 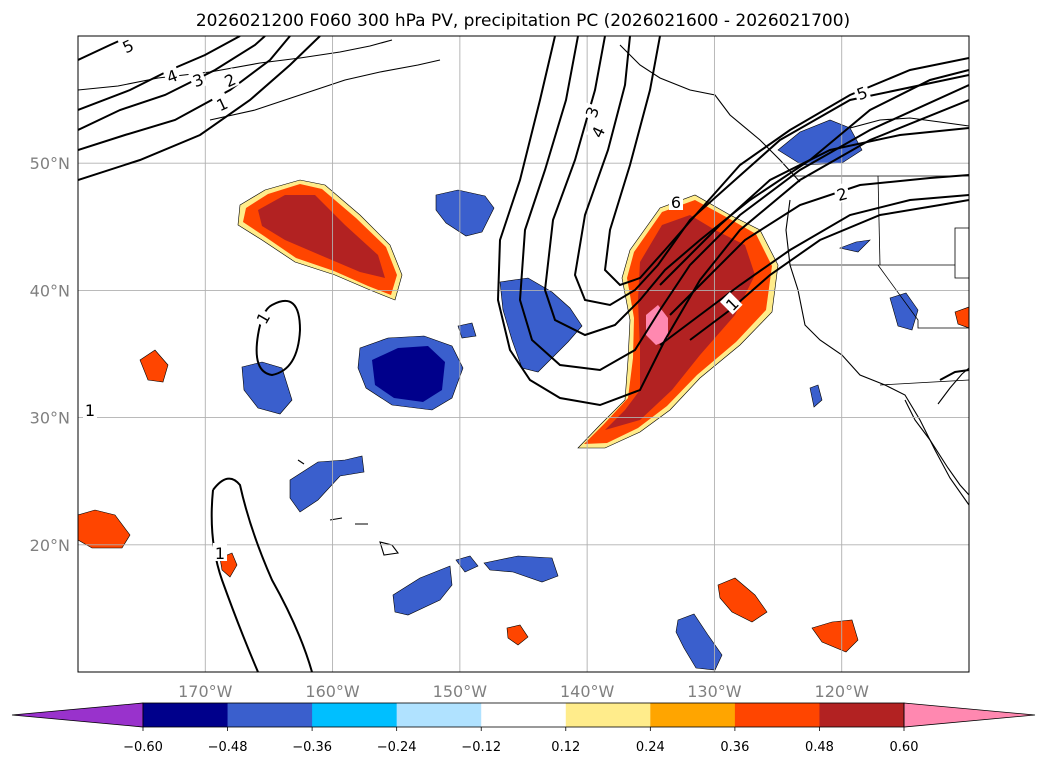 What do you see at coordinates (228, 747) in the screenshot?
I see `colorbar-tick-label: −0.48` at bounding box center [228, 747].